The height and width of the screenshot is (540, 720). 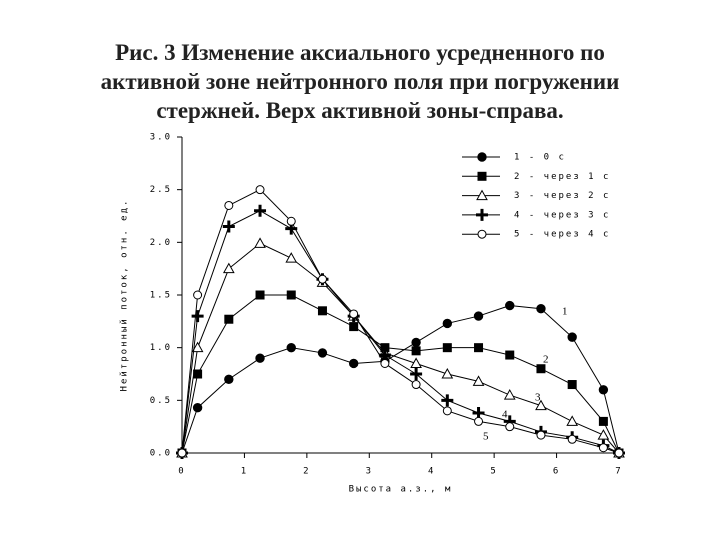 What do you see at coordinates (486, 437) in the screenshot?
I see `annotation: 5` at bounding box center [486, 437].